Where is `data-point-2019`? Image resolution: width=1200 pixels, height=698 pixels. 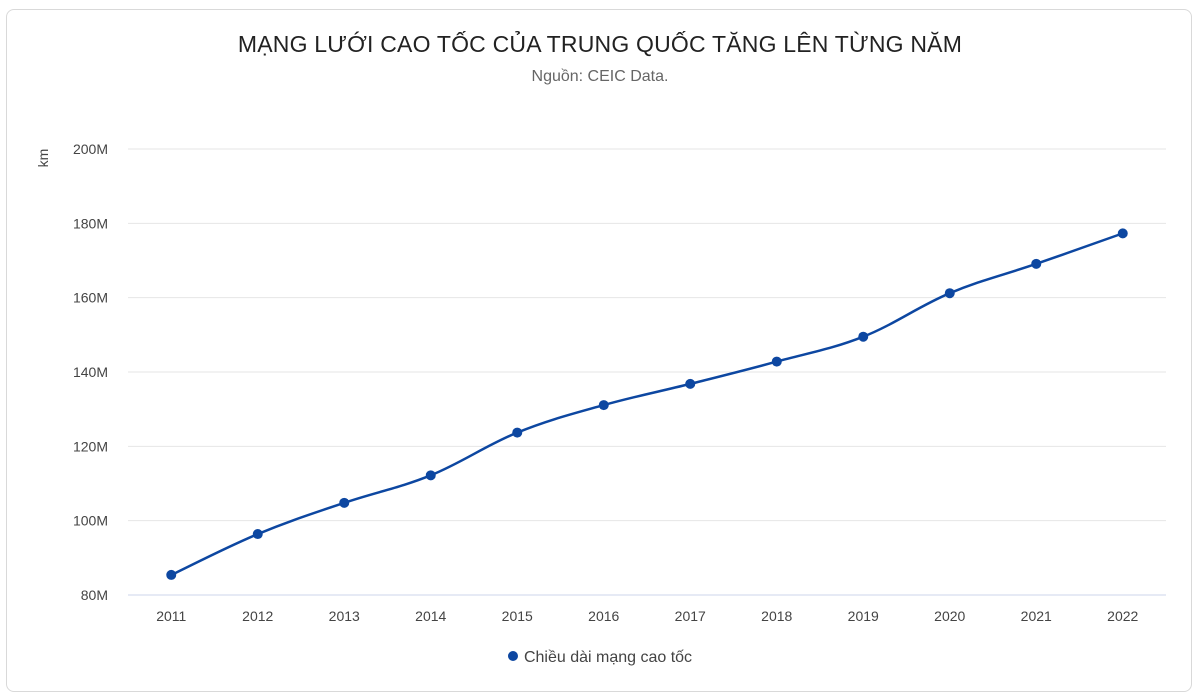
data-point-2019 is located at coordinates (863, 336).